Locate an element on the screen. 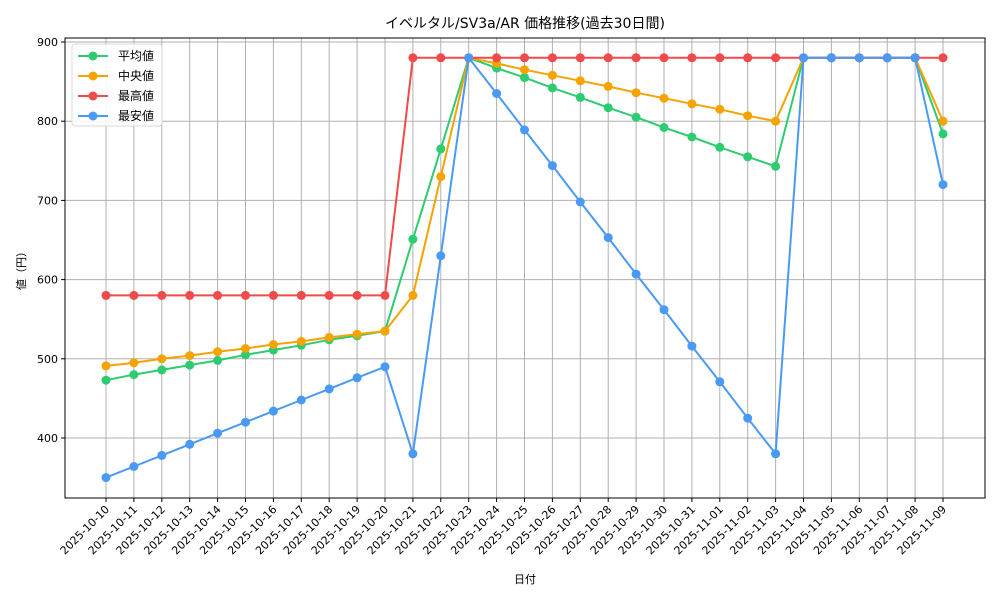 This screenshot has height=604, width=1000. legend-item-median: 中央値 is located at coordinates (116, 75).